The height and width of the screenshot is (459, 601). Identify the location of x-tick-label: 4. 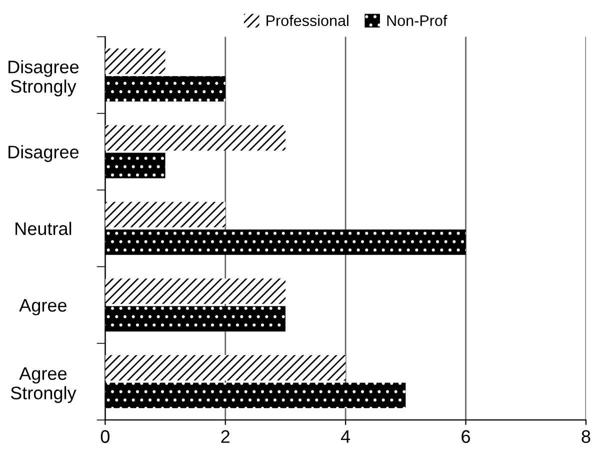
(345, 436).